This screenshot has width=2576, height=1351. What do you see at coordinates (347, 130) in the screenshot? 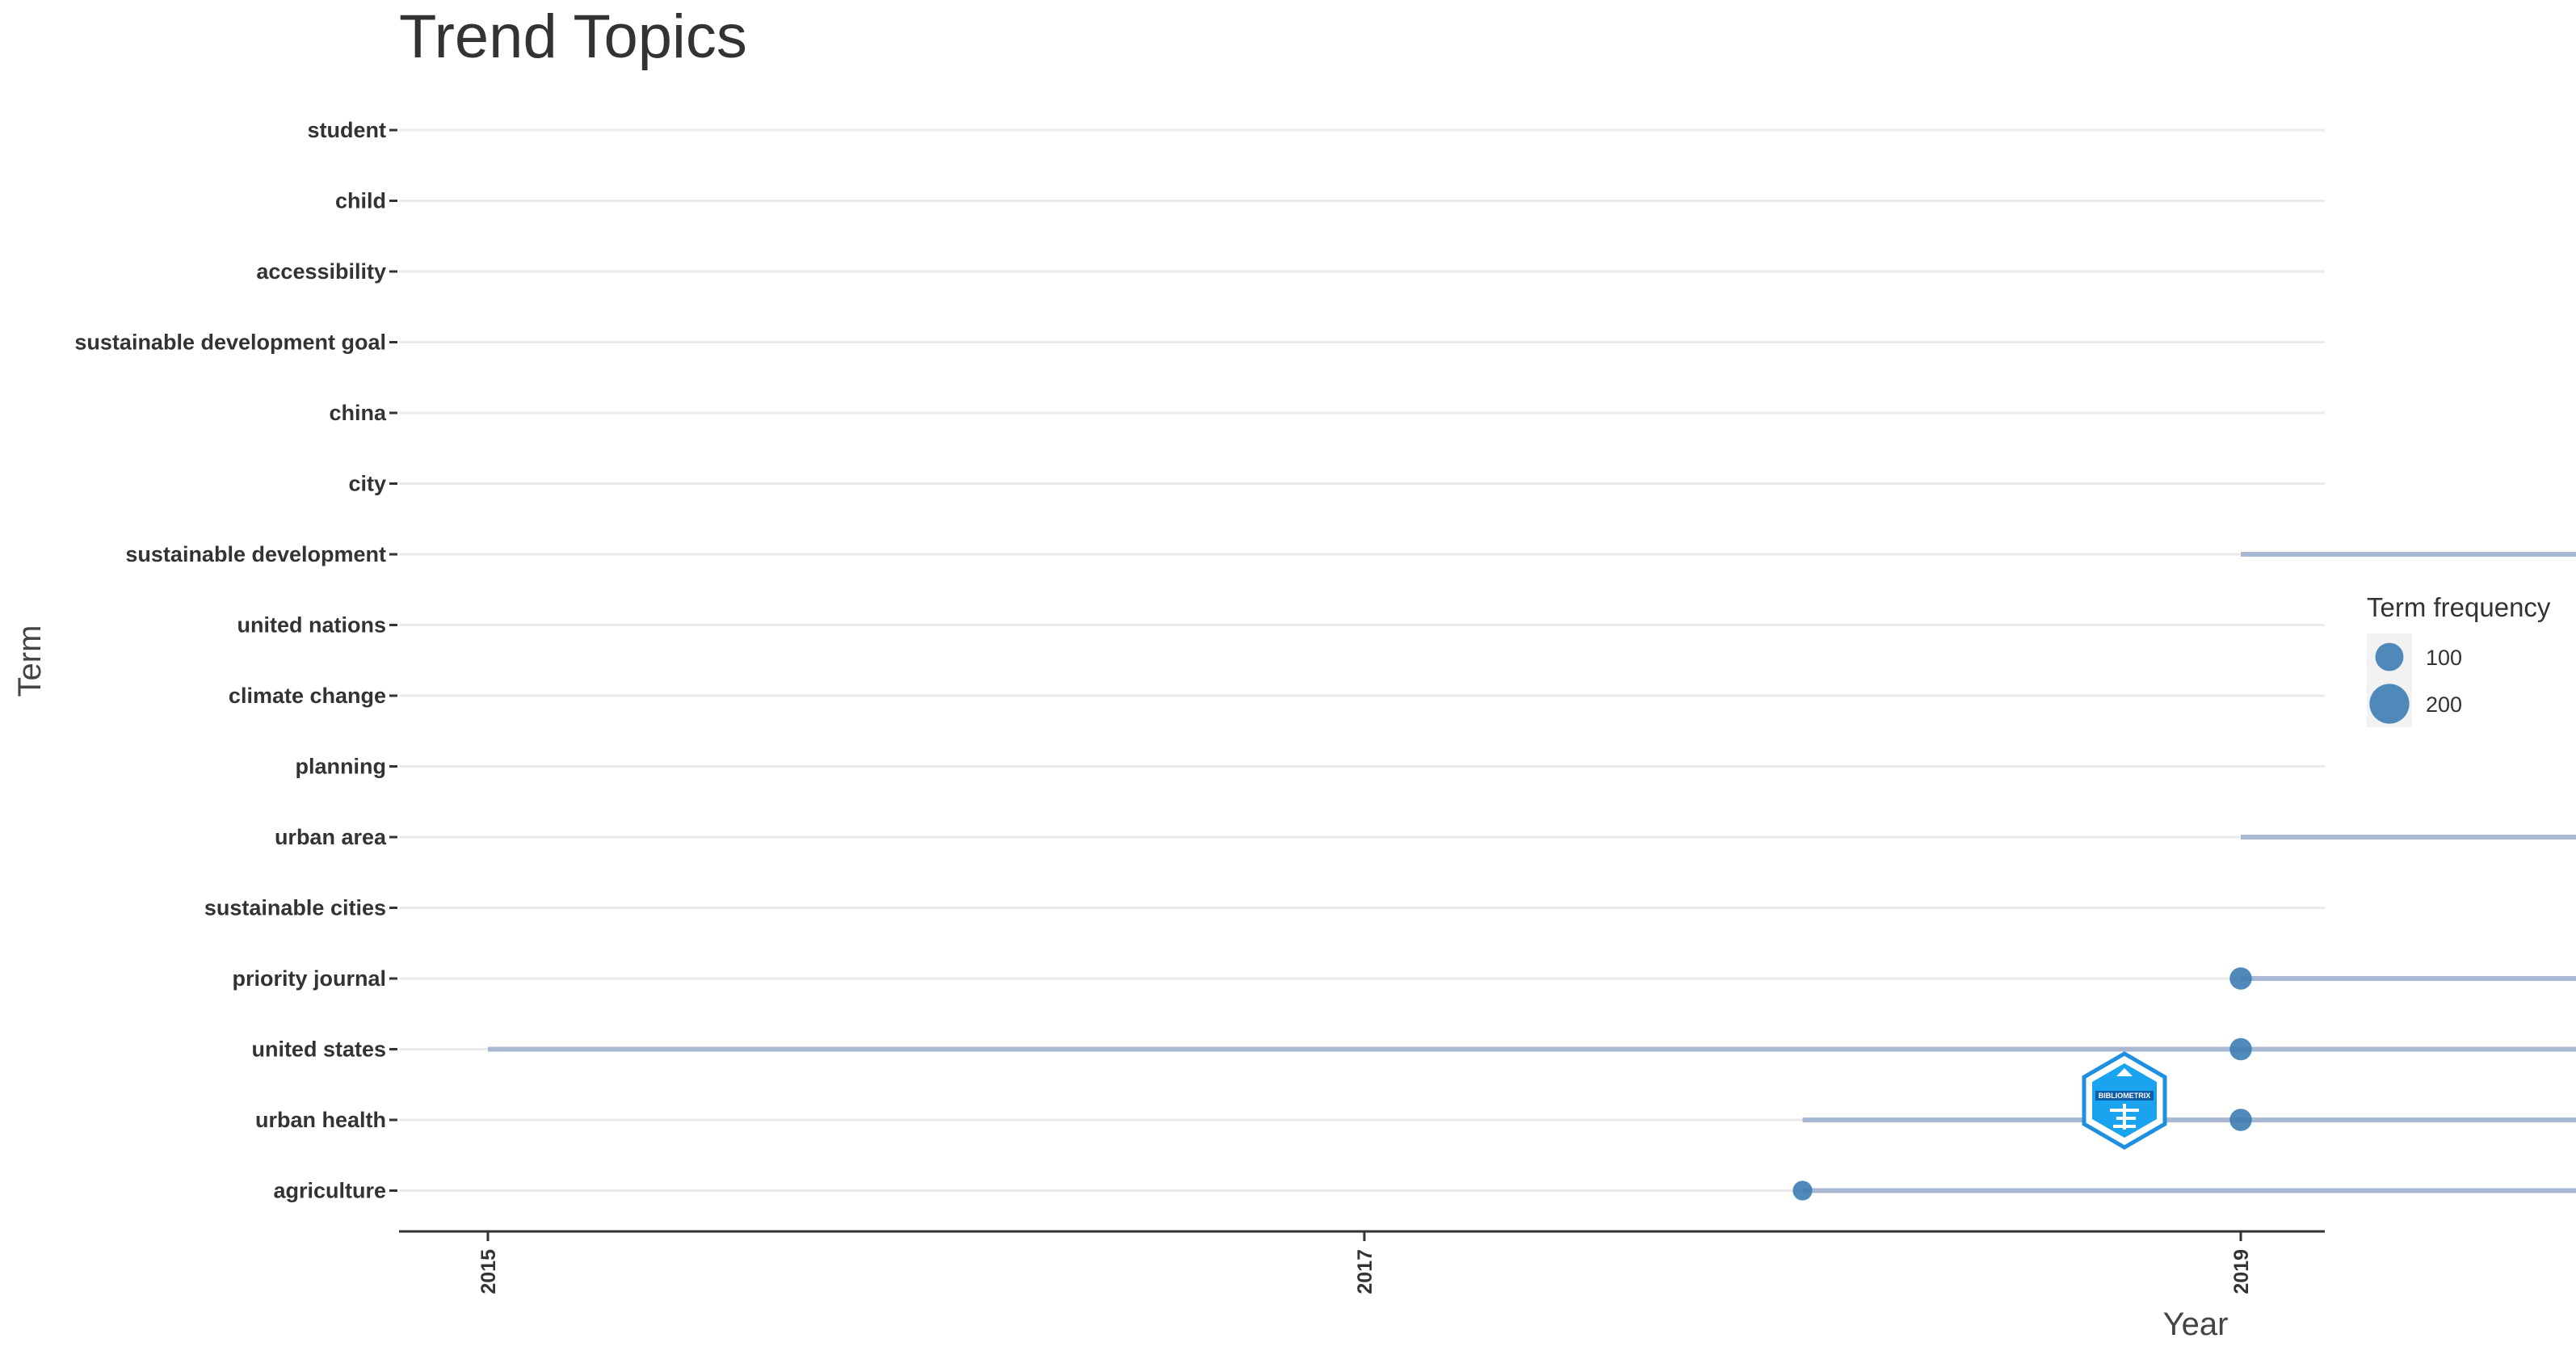
I see `term-label-student: student` at bounding box center [347, 130].